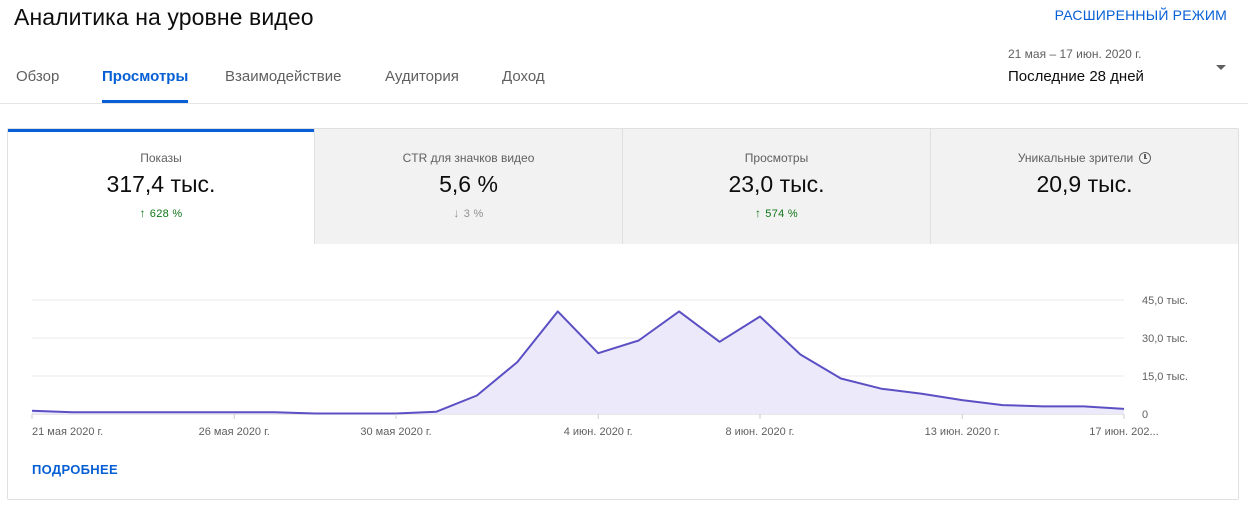  What do you see at coordinates (75, 469) in the screenshot?
I see `more-details-link: ПОДРОБНЕЕ` at bounding box center [75, 469].